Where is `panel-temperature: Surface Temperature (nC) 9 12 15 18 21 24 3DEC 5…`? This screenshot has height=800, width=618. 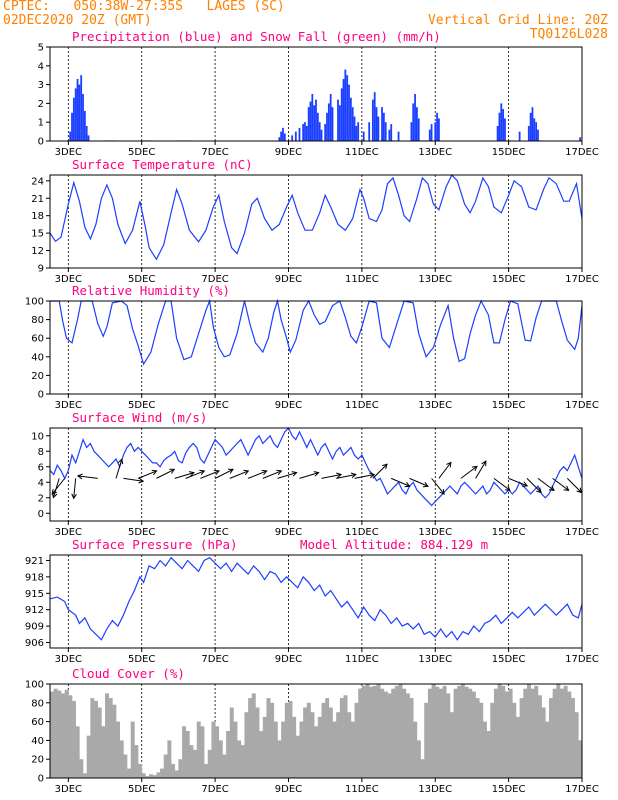 panel-temperature: Surface Temperature (nC) 9 12 15 18 21 24 3DEC 5… is located at coordinates (315, 221).